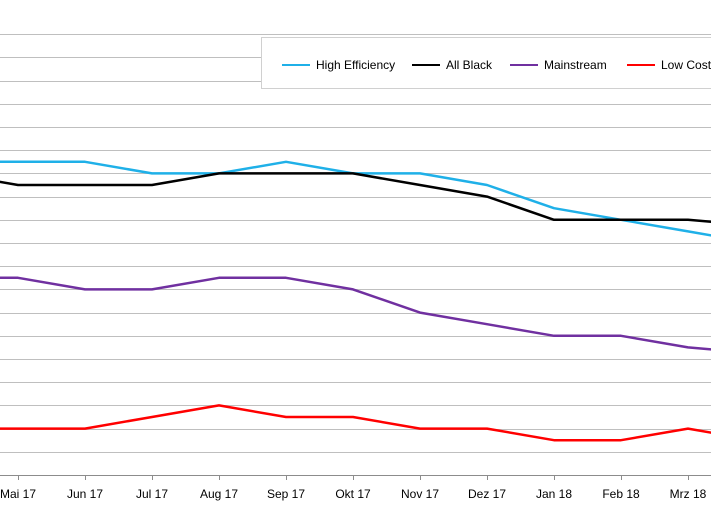 This screenshot has height=512, width=711. What do you see at coordinates (355, 313) in the screenshot?
I see `series-line-mainstream` at bounding box center [355, 313].